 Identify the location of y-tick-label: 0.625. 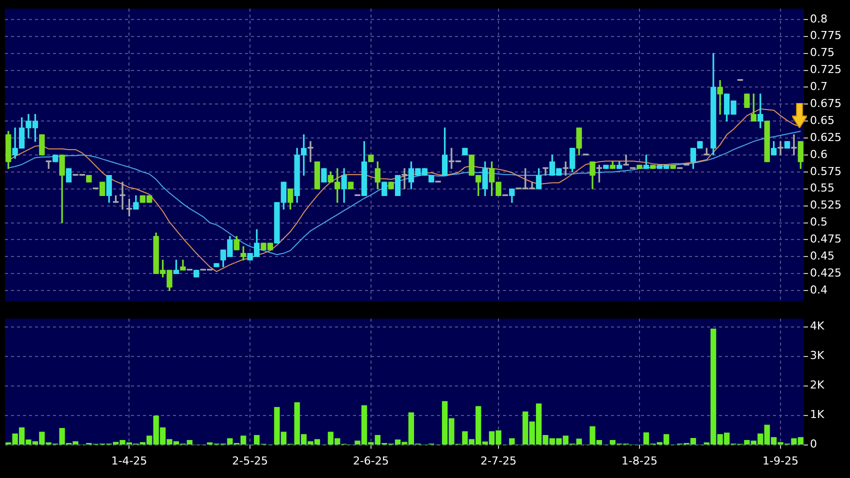
(826, 137).